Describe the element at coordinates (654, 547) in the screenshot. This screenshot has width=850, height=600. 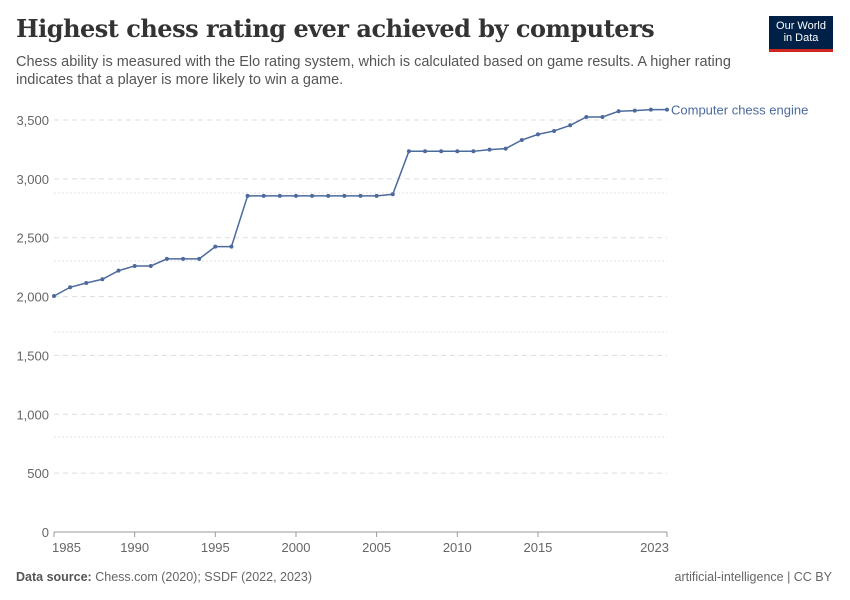
I see `x-tick-label: 2023` at that location.